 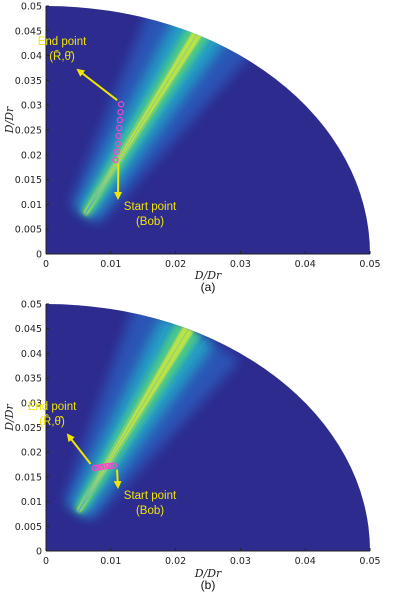 What do you see at coordinates (117, 479) in the screenshot?
I see `annotation-start-arrow` at bounding box center [117, 479].